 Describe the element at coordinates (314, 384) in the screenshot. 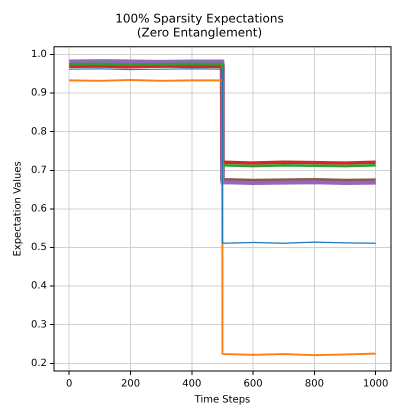

I see `x-tick-label: 800` at that location.